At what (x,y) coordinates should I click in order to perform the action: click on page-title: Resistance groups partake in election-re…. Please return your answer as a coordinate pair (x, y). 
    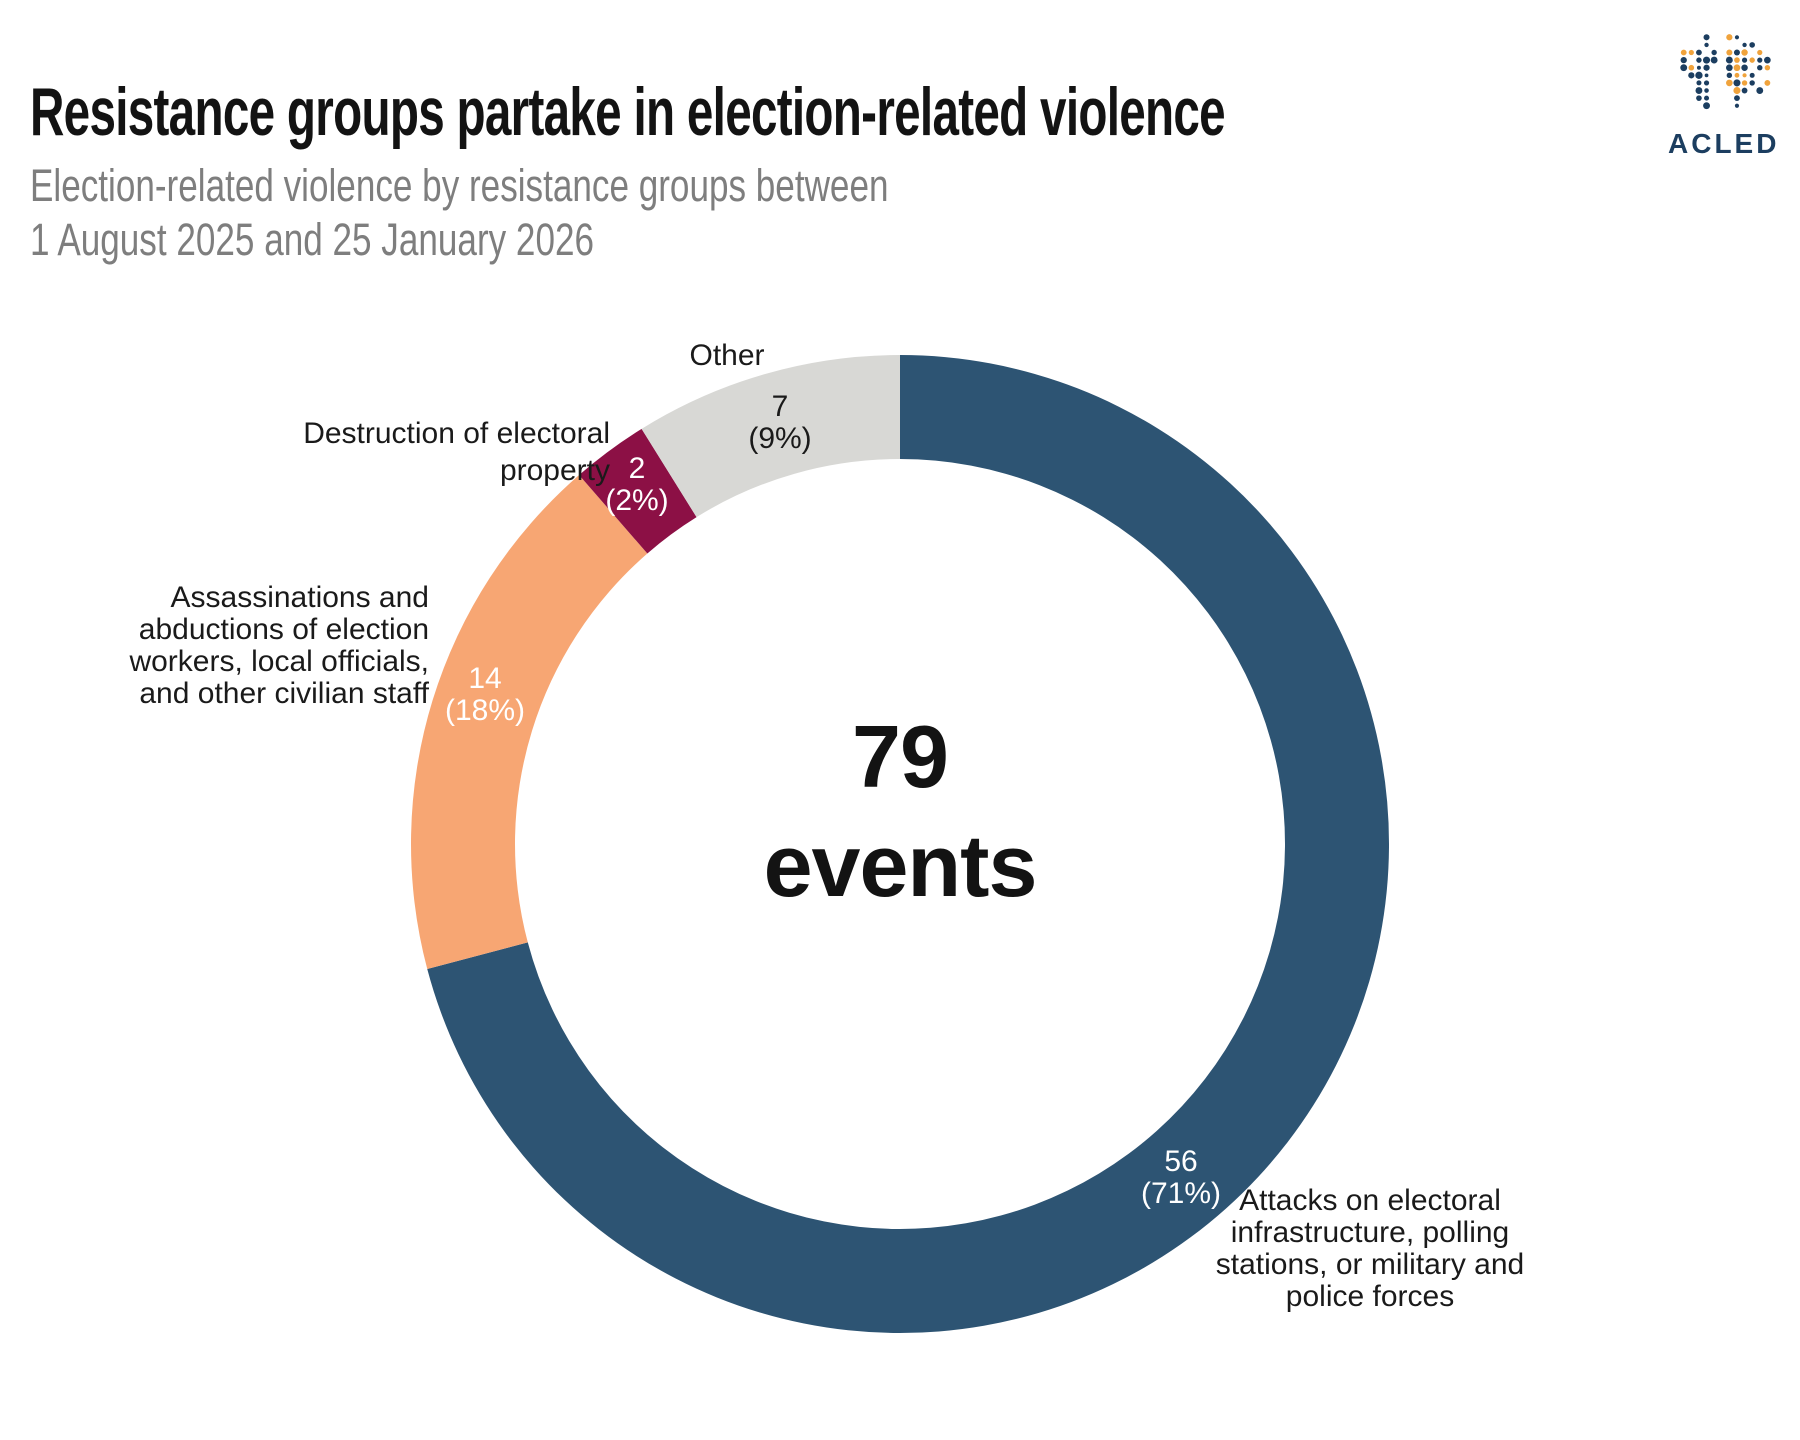
    Looking at the image, I should click on (628, 111).